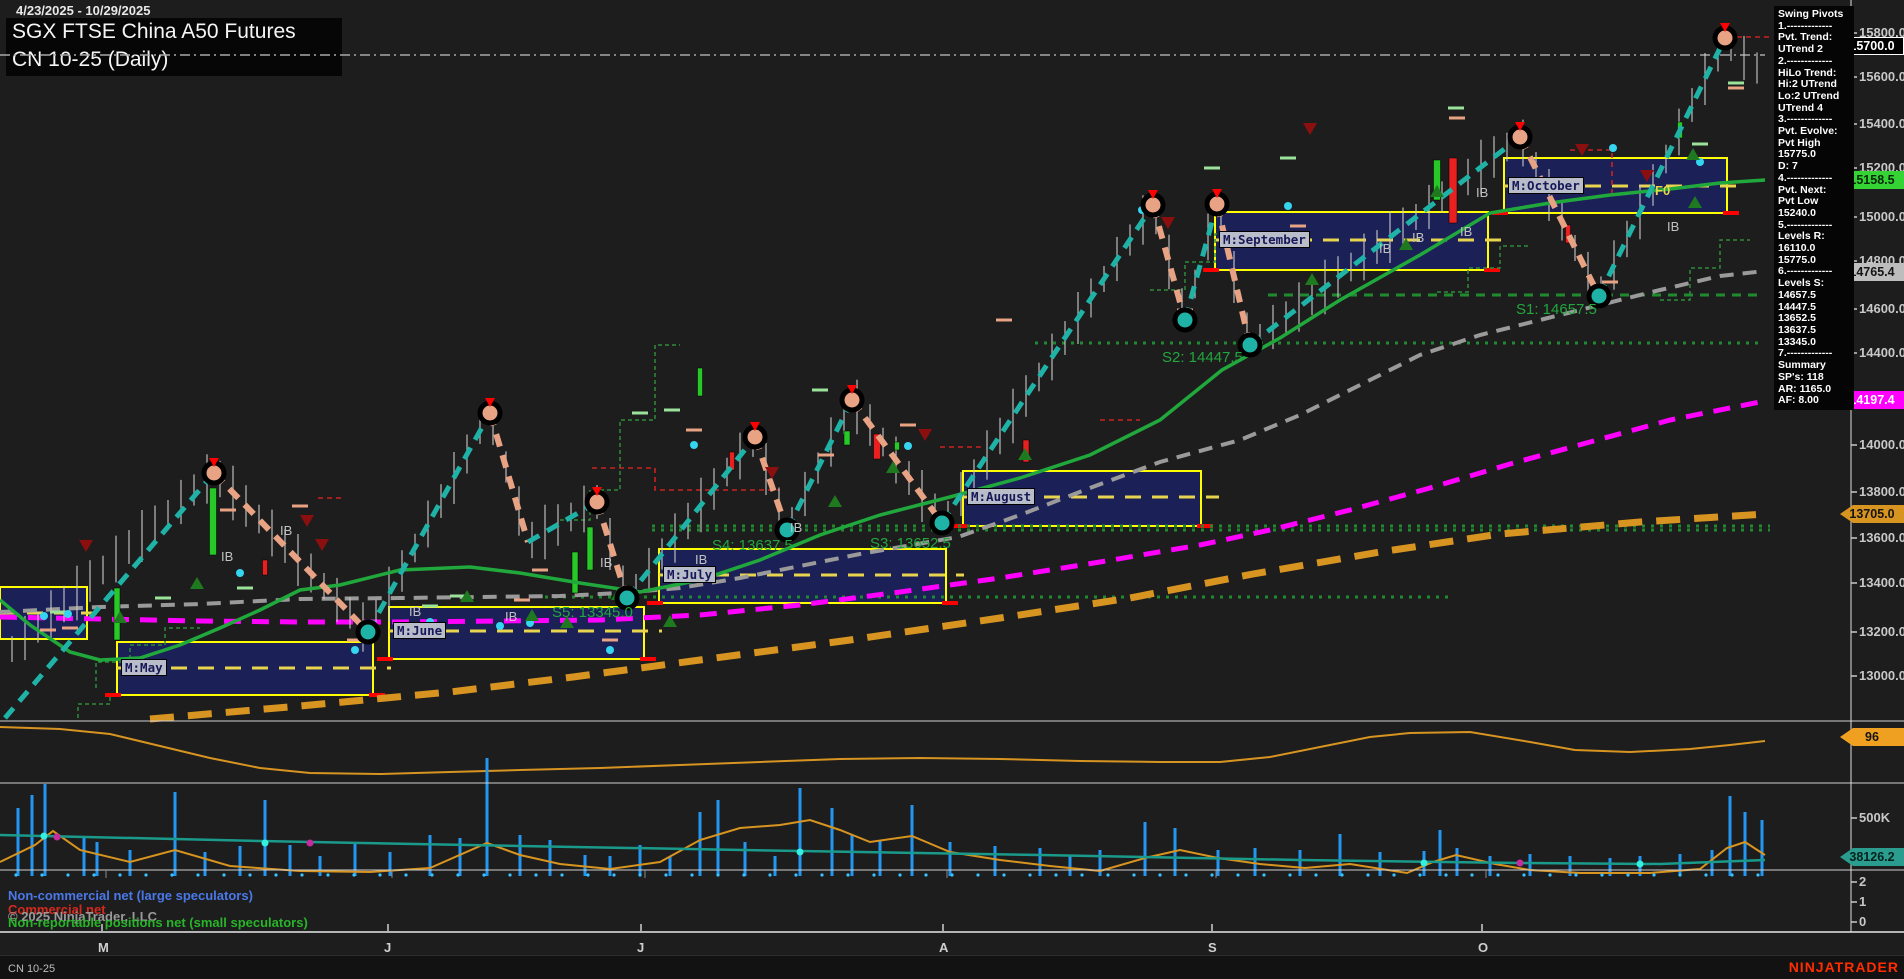  Describe the element at coordinates (83, 10) in the screenshot. I see `date-range: 4/23/2025 - 10/29/2025` at that location.